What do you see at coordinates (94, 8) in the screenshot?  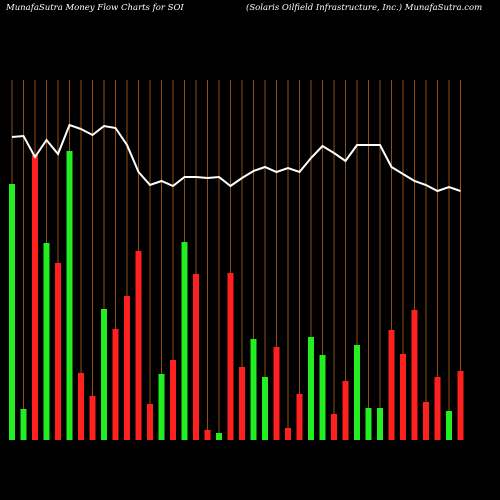 I see `chart-title: MunafaSutra Money Flow Charts for SOI` at bounding box center [94, 8].